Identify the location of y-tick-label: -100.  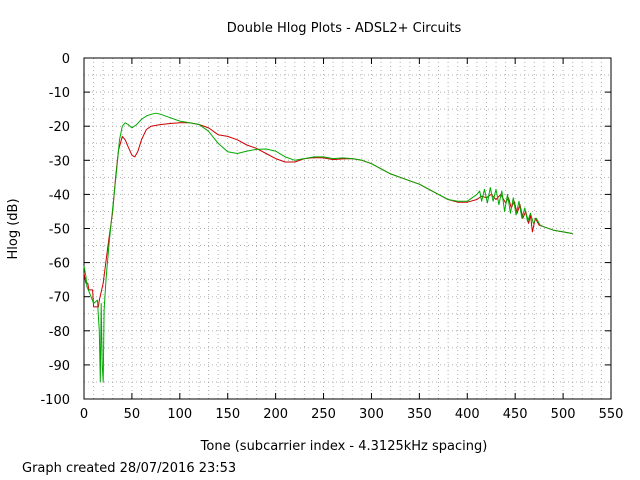
(55, 400).